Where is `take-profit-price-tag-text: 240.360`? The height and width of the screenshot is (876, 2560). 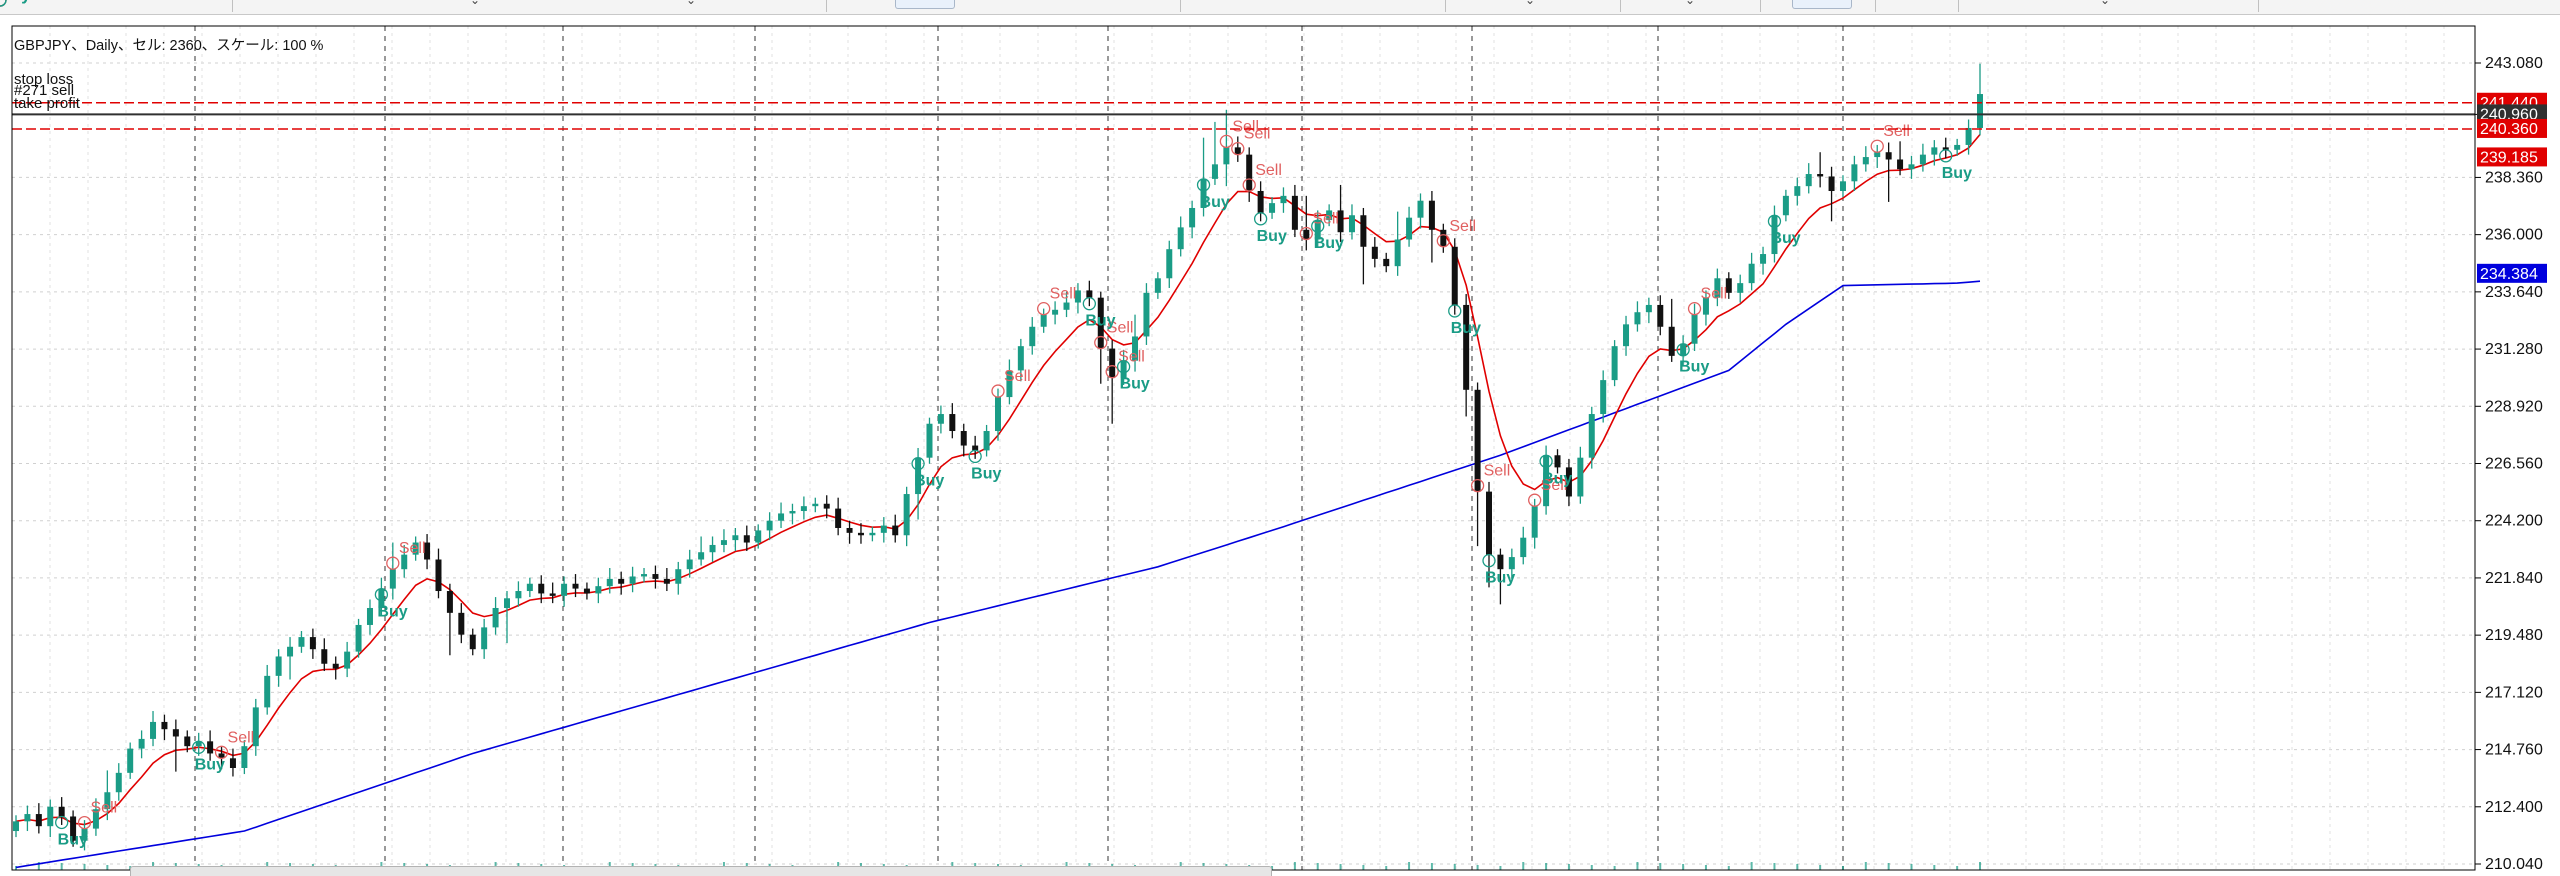
take-profit-price-tag-text: 240.360 is located at coordinates (2509, 129).